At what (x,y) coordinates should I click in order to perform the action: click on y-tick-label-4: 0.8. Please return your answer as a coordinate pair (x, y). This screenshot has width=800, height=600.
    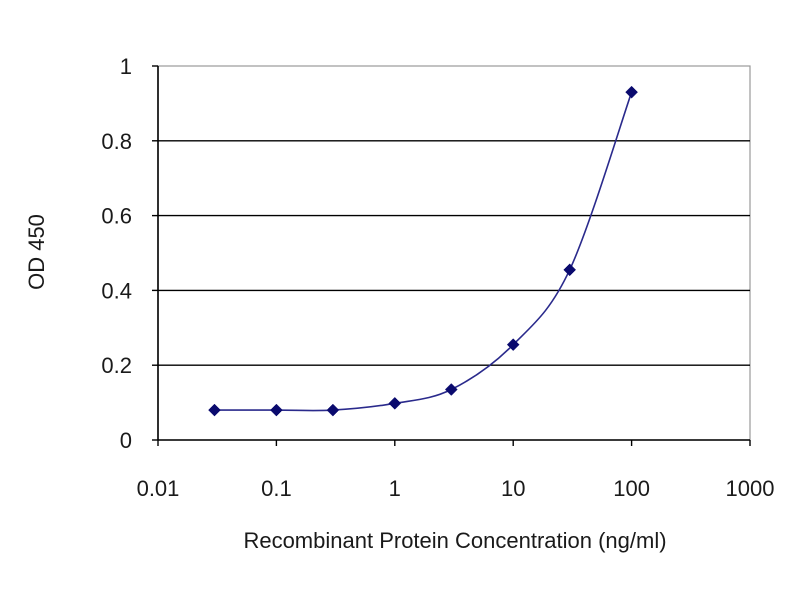
    Looking at the image, I should click on (116, 141).